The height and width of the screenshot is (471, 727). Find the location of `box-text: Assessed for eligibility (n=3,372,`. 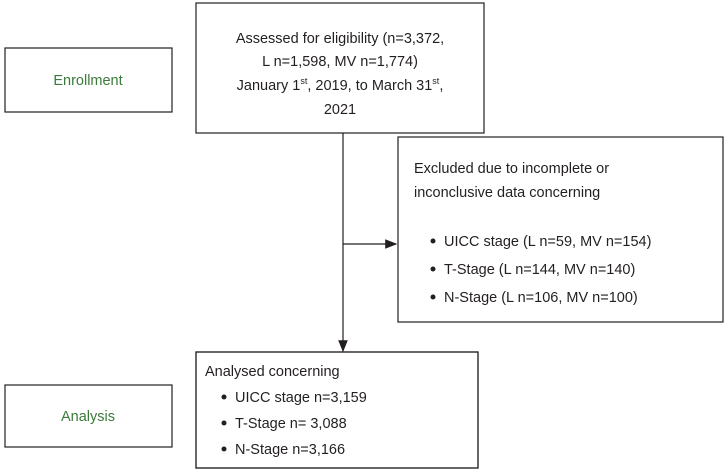

box-text: Assessed for eligibility (n=3,372, is located at coordinates (340, 39).